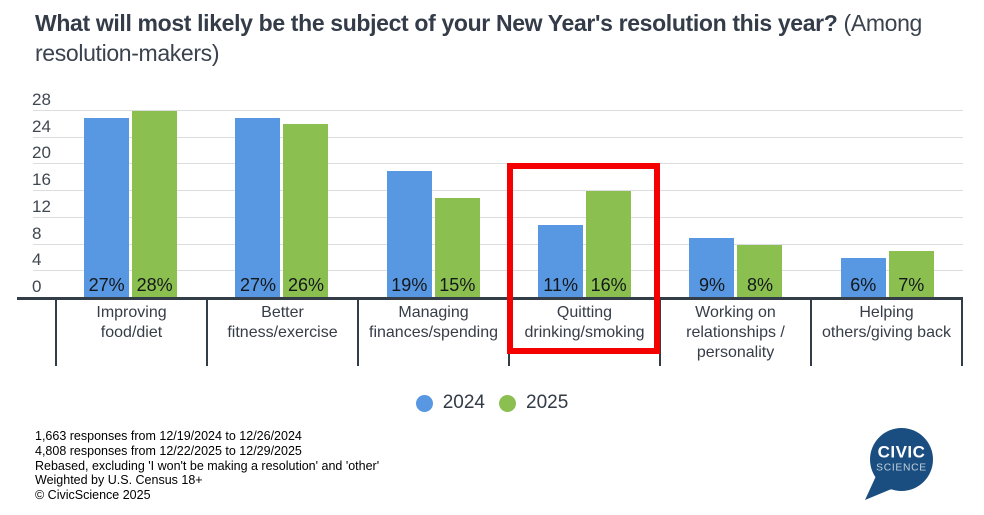 The height and width of the screenshot is (515, 984). What do you see at coordinates (119, 480) in the screenshot?
I see `footnote-line: Weighted by U.S. Census 18+` at bounding box center [119, 480].